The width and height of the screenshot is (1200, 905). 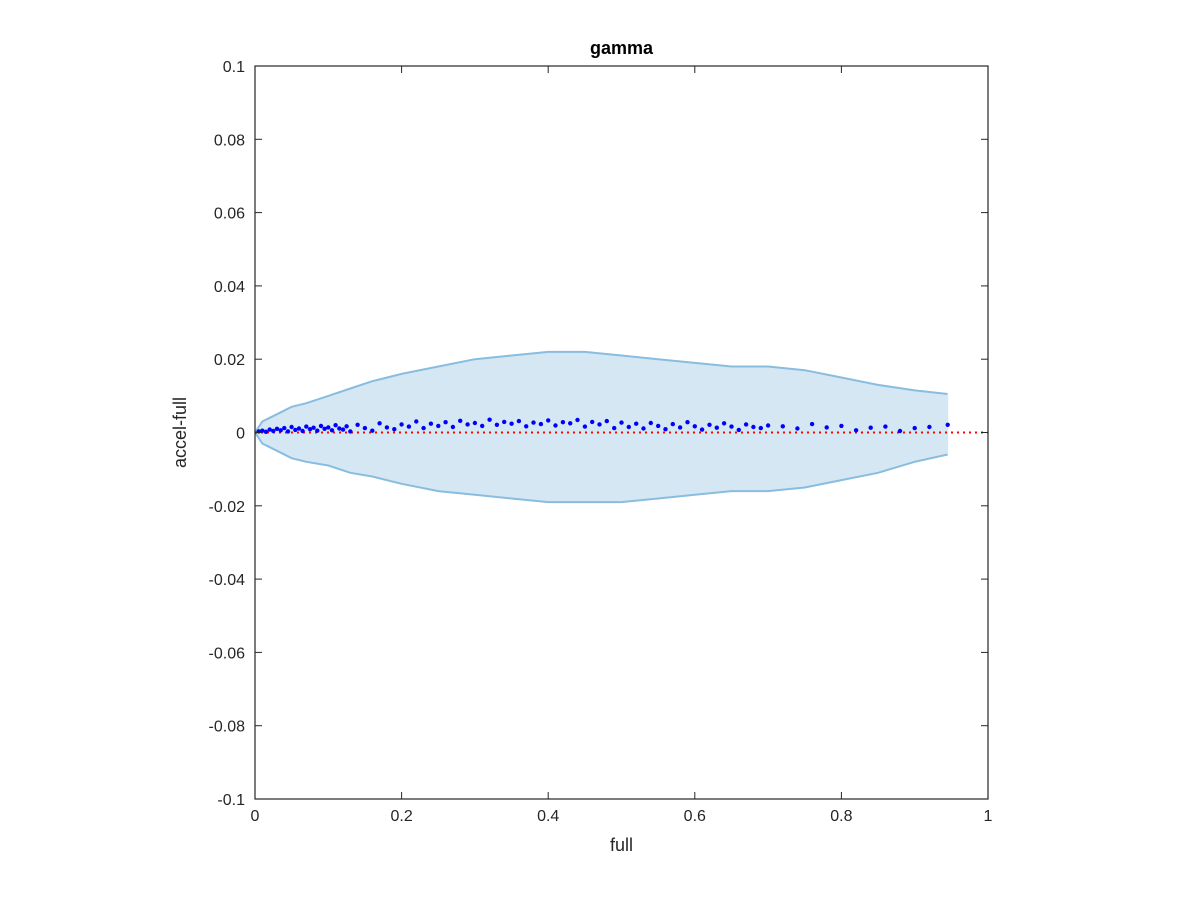 I want to click on x-tick-label: 0.4, so click(x=548, y=816).